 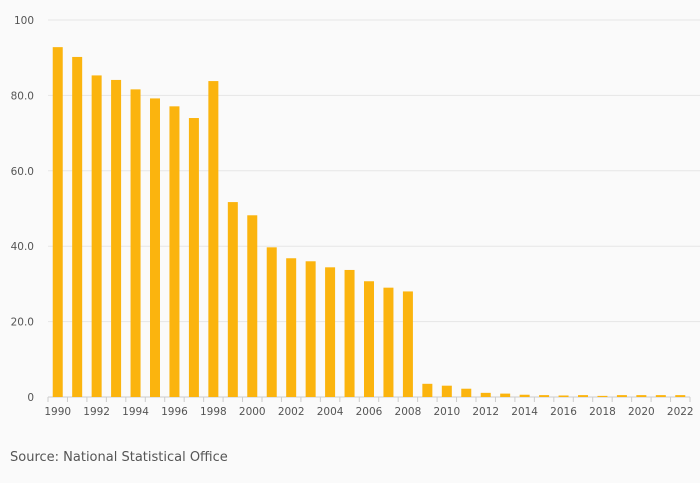 What do you see at coordinates (22, 96) in the screenshot?
I see `y-tick-label: 80.0` at bounding box center [22, 96].